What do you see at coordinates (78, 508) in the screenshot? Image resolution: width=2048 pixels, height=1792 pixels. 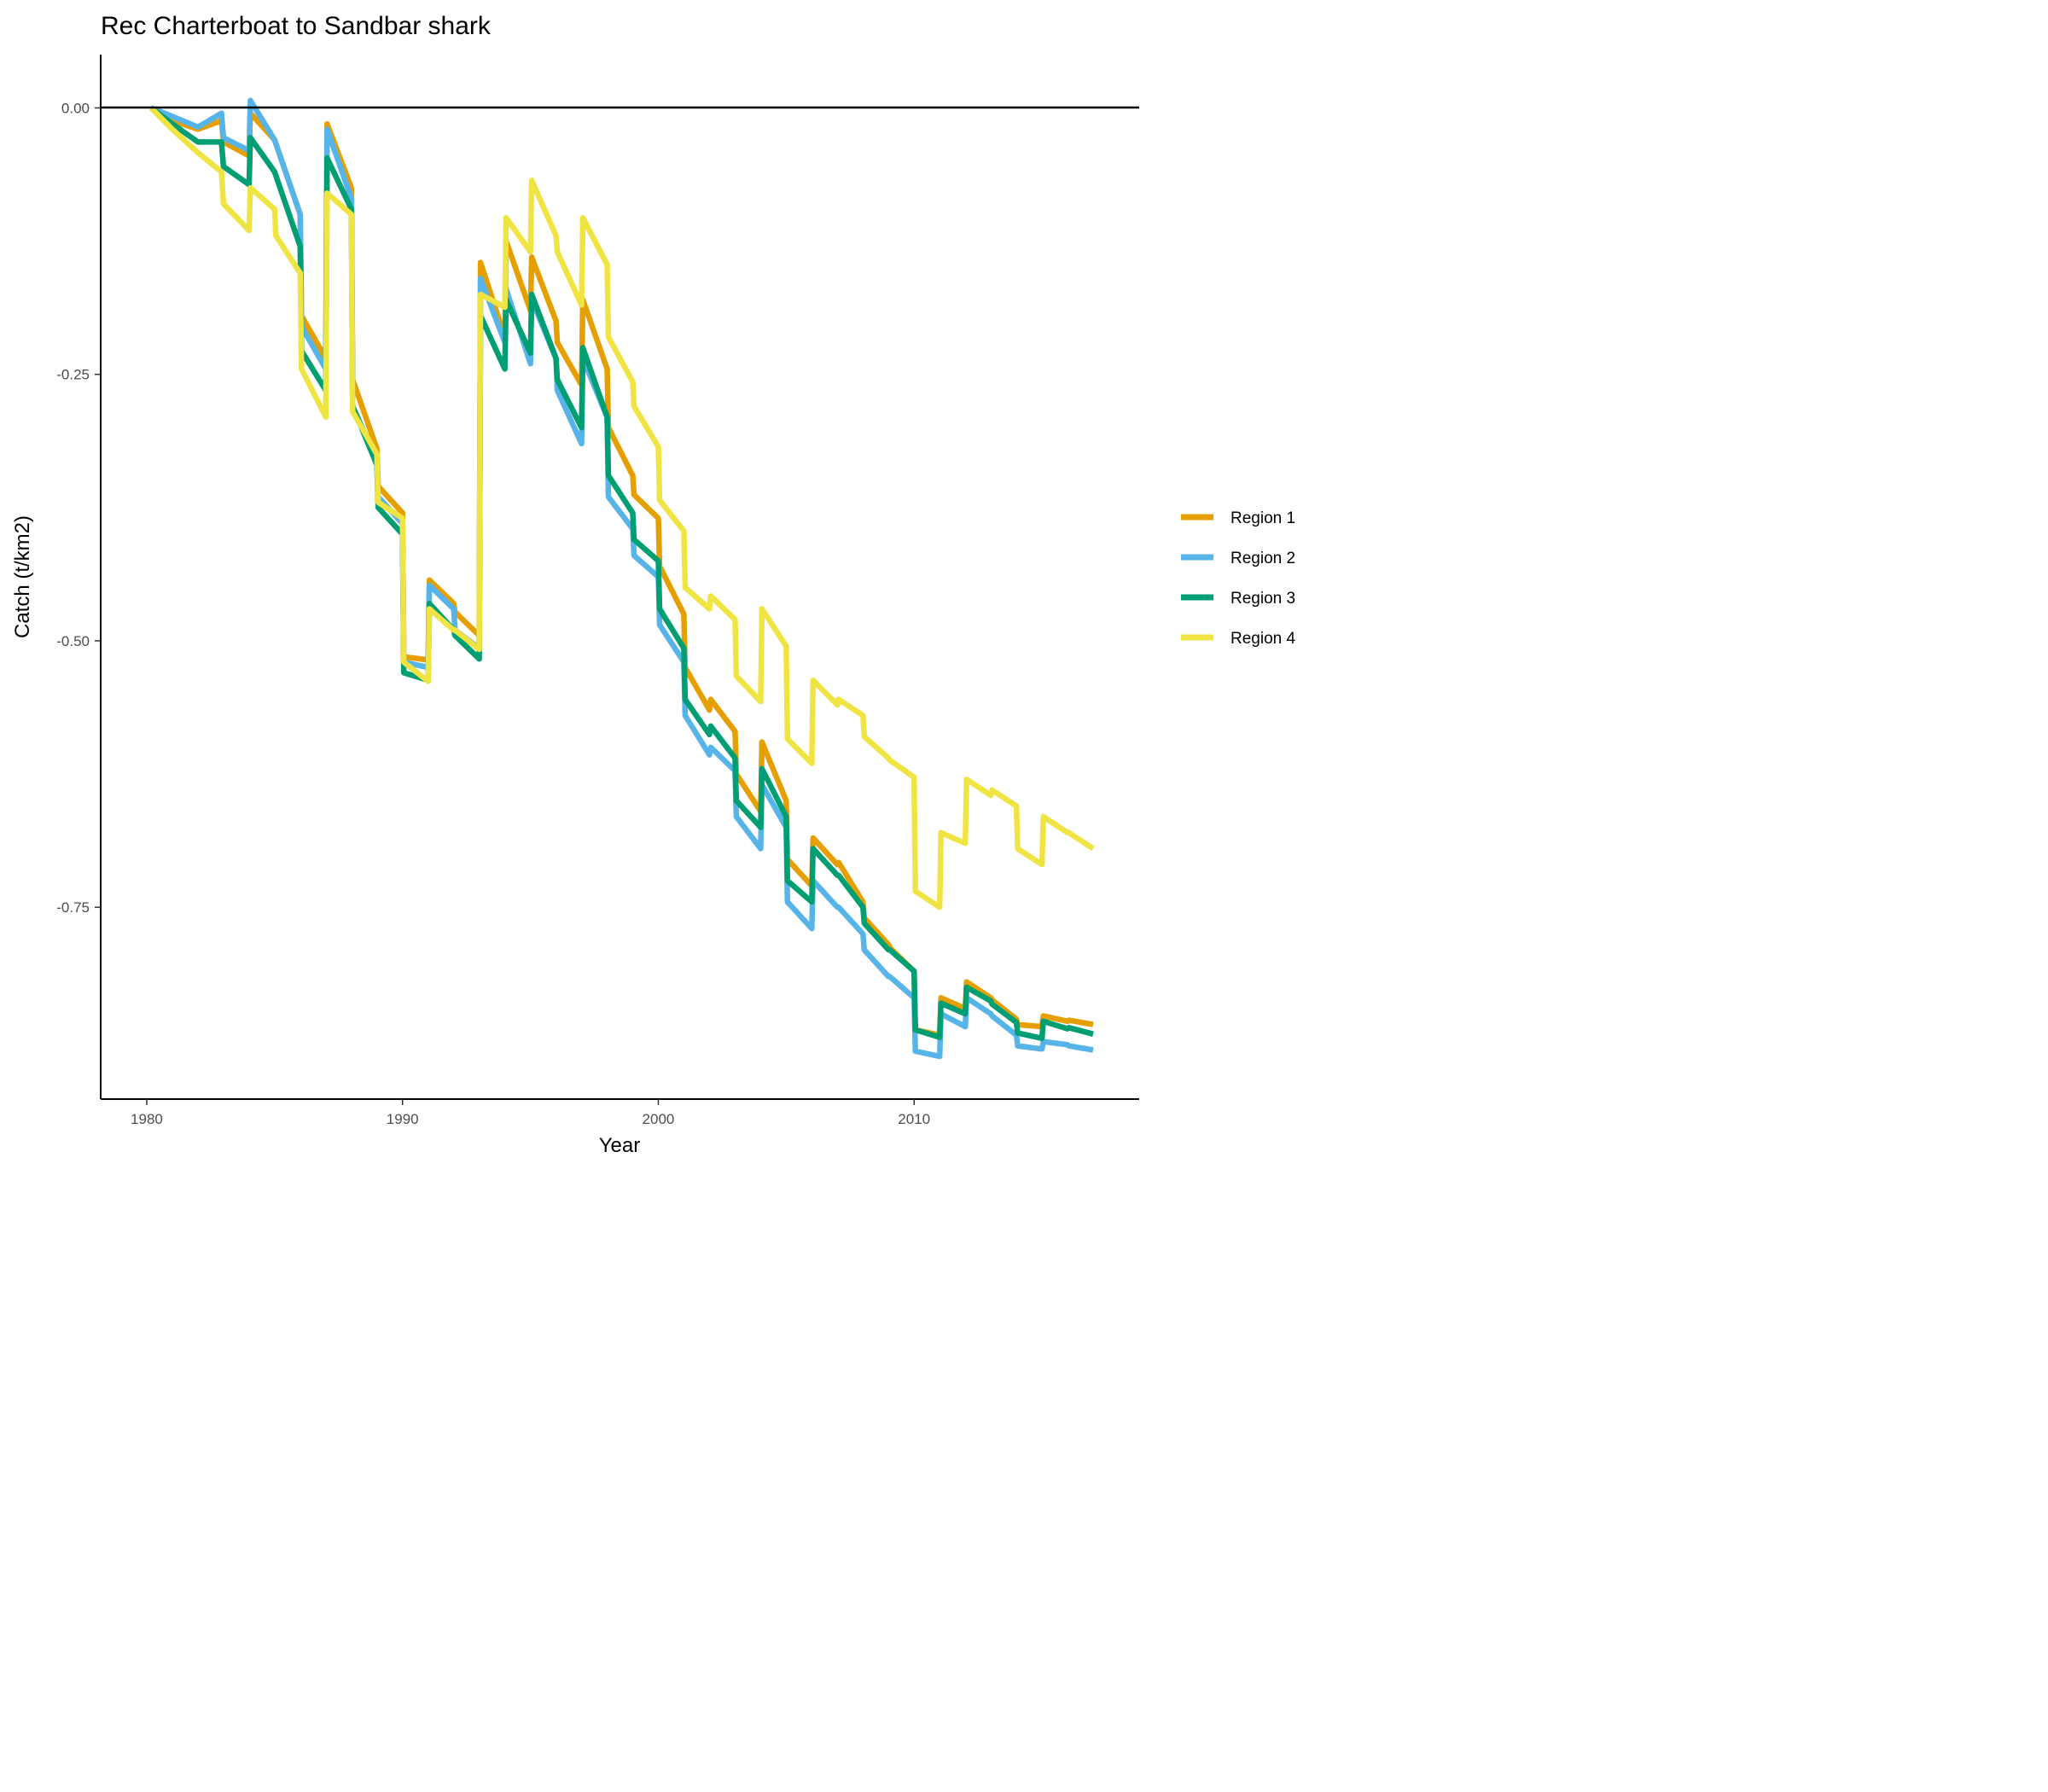 I see `y-axis-ticks: 0.00 -0.25 -0.50 -0.75` at bounding box center [78, 508].